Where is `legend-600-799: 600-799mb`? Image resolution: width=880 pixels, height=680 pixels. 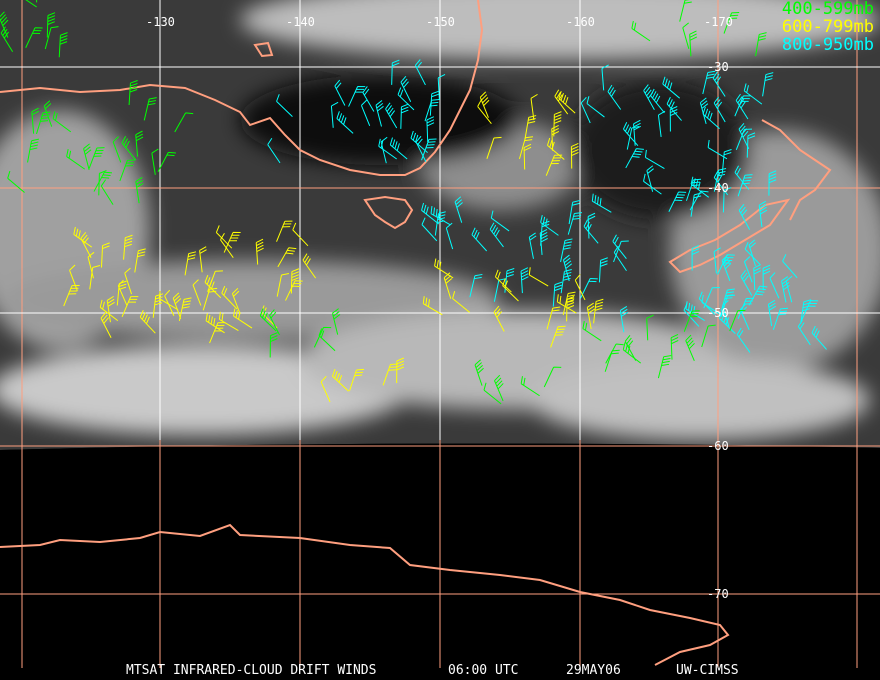
legend-600-799: 600-799mb is located at coordinates (827, 27).